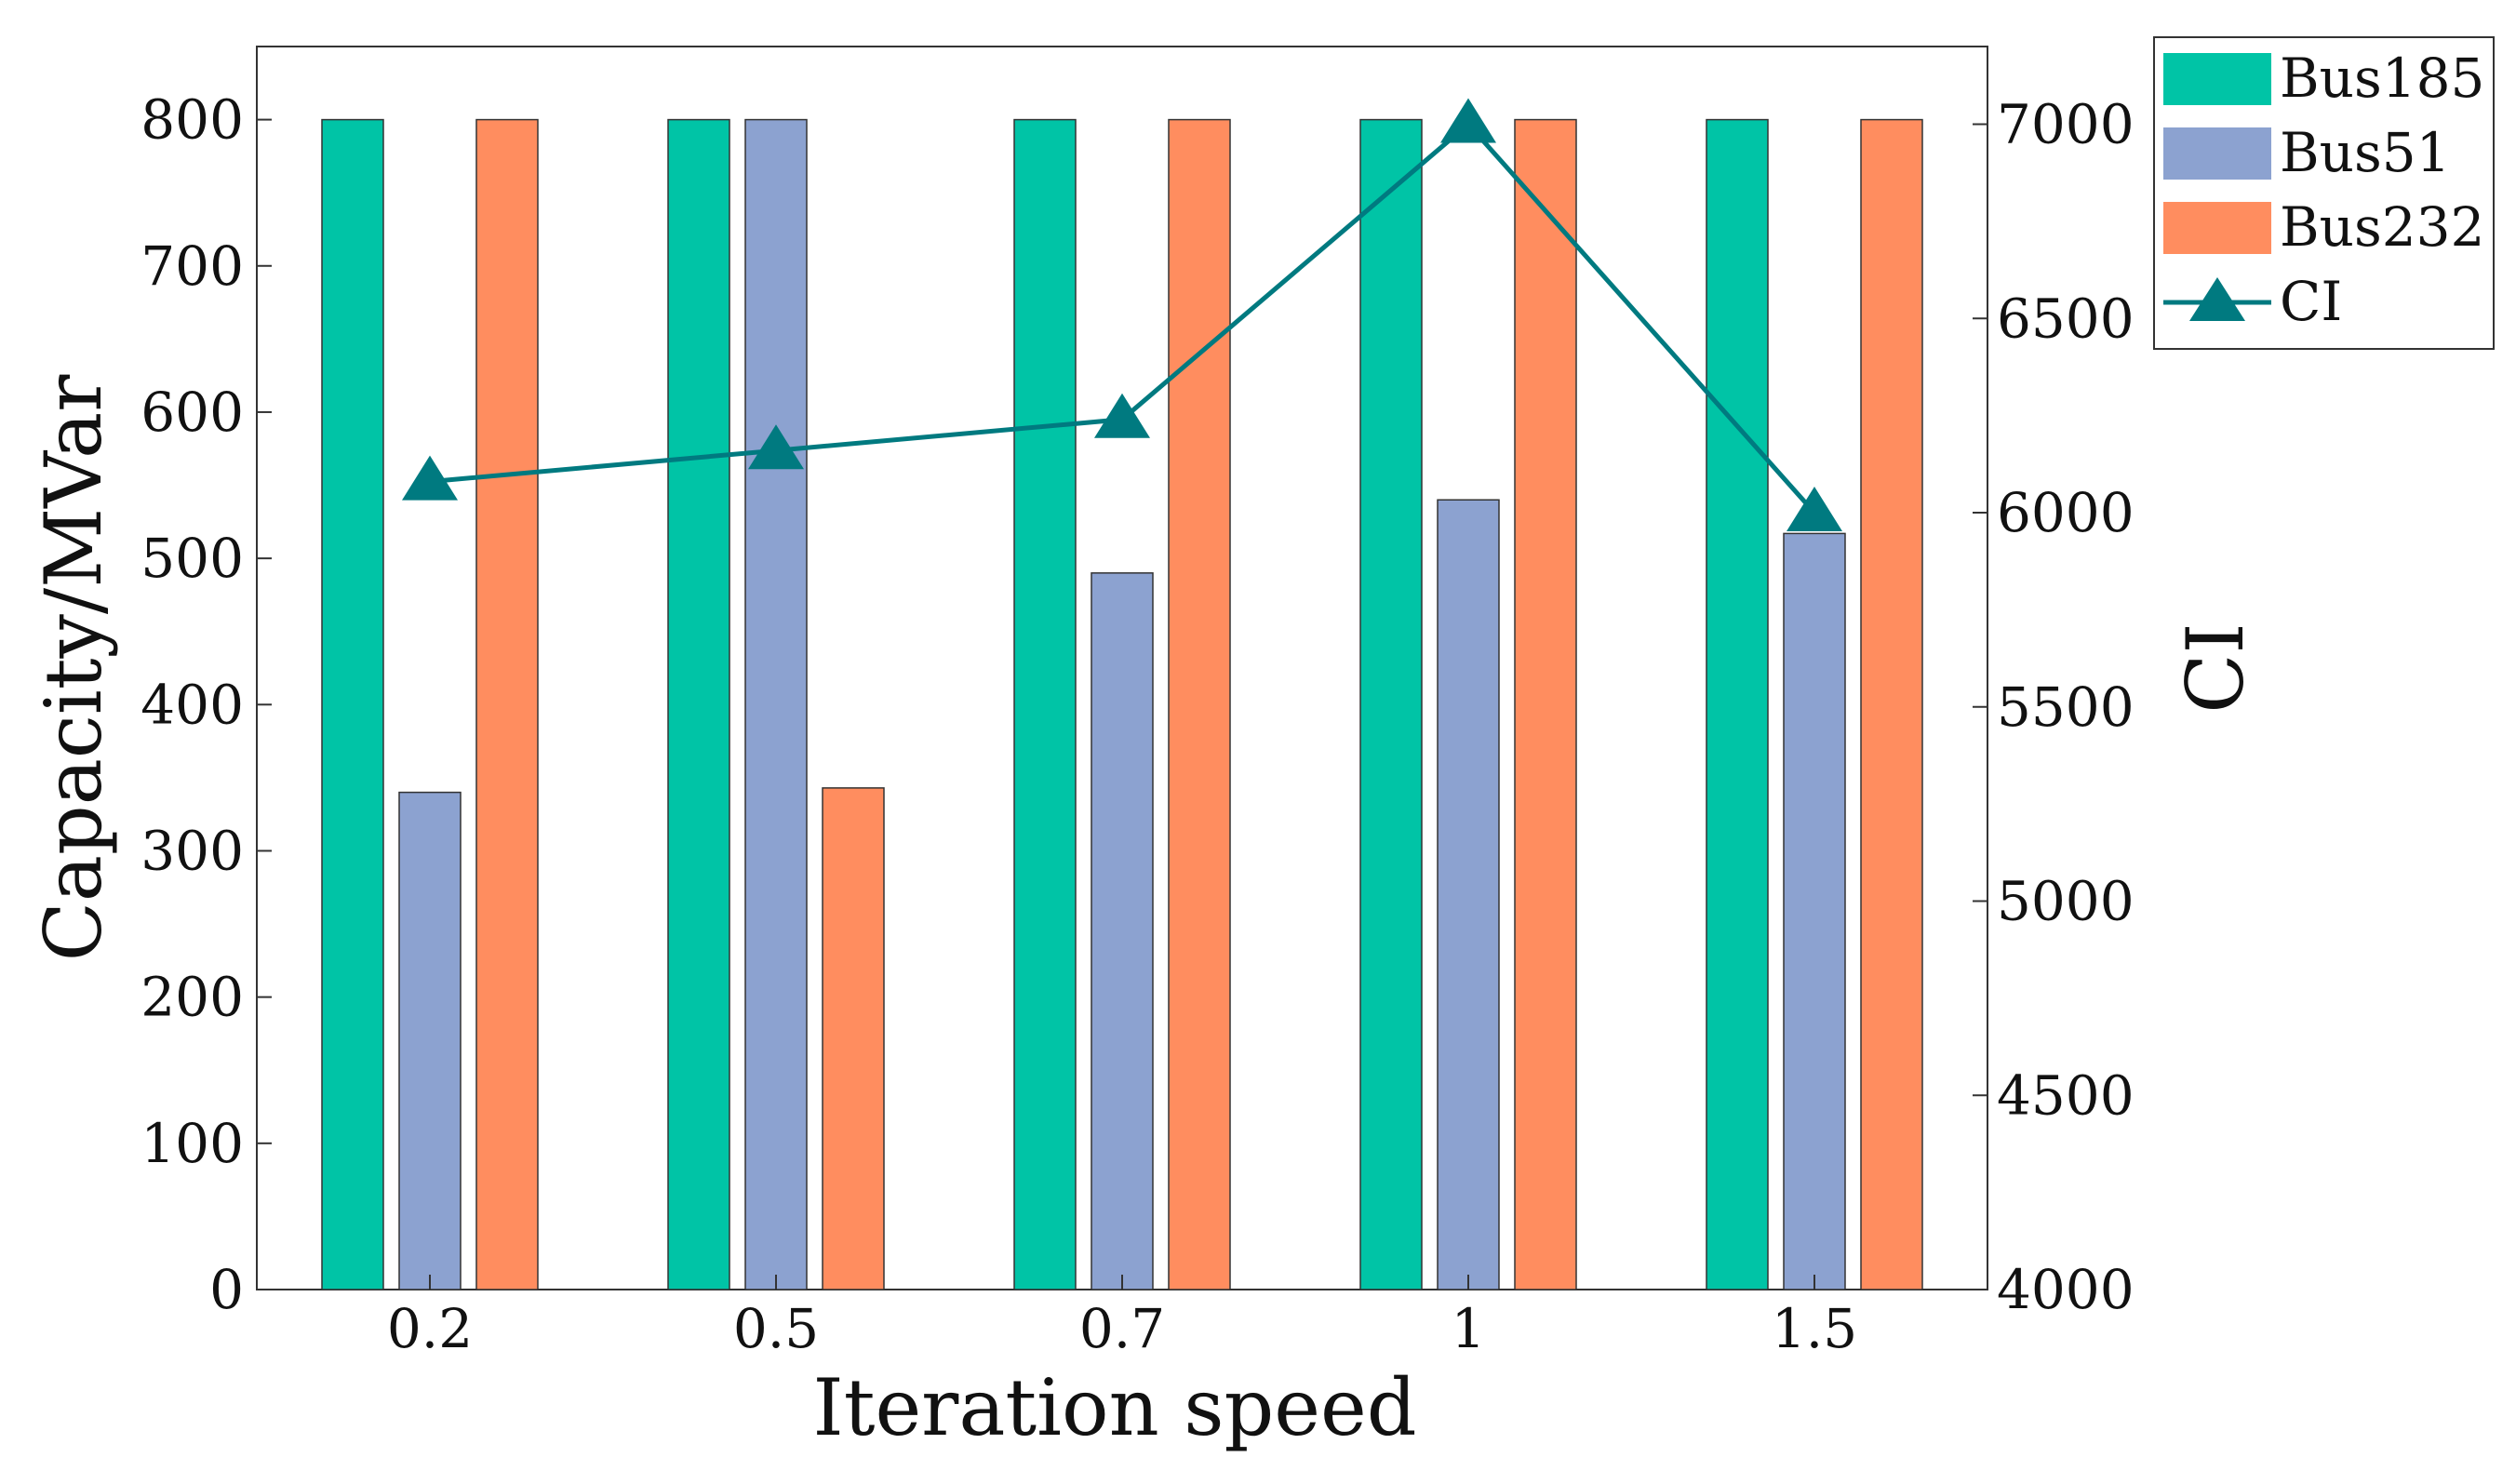  I want to click on right-y-tick-label: 6000, so click(2066, 512).